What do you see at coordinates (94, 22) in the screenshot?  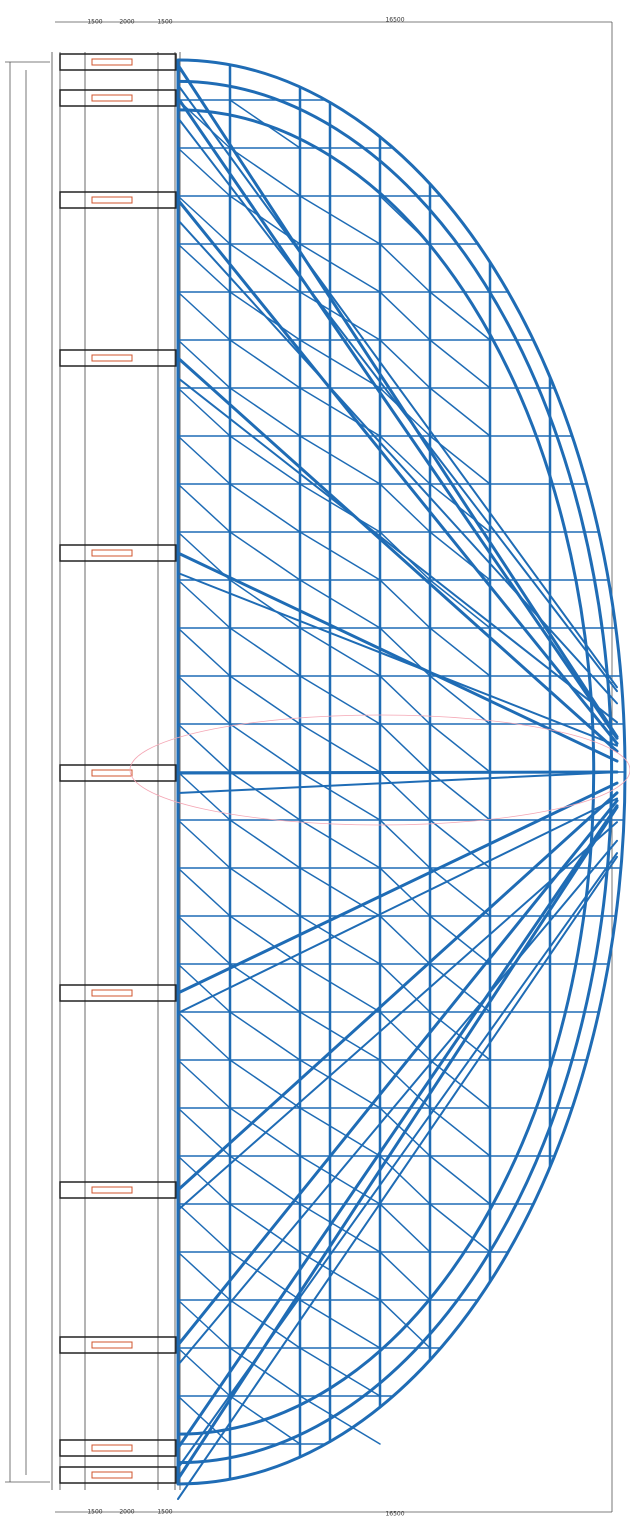 I see `dimension-label: 1500` at bounding box center [94, 22].